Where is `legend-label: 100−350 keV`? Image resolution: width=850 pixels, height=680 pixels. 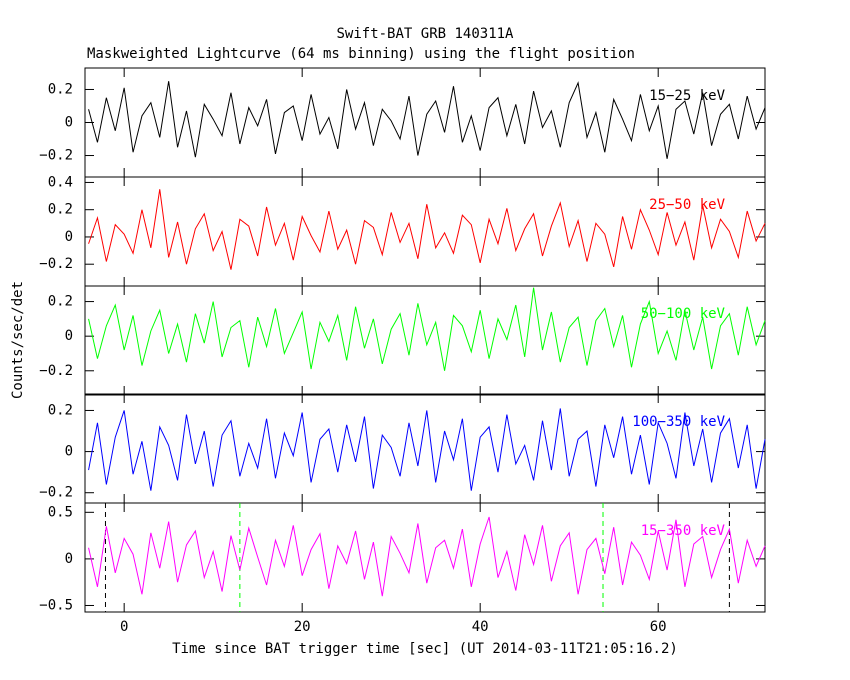
legend-label: 100−350 keV is located at coordinates (678, 422).